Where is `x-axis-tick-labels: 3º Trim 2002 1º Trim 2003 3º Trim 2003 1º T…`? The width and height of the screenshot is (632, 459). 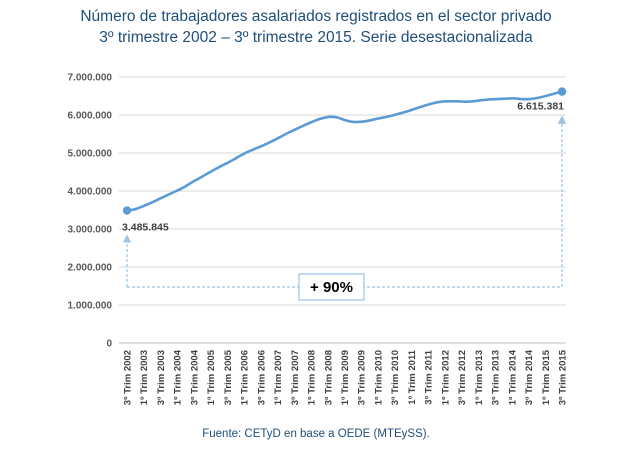 x-axis-tick-labels: 3º Trim 2002 1º Trim 2003 3º Trim 2003 1º T… is located at coordinates (346, 377).